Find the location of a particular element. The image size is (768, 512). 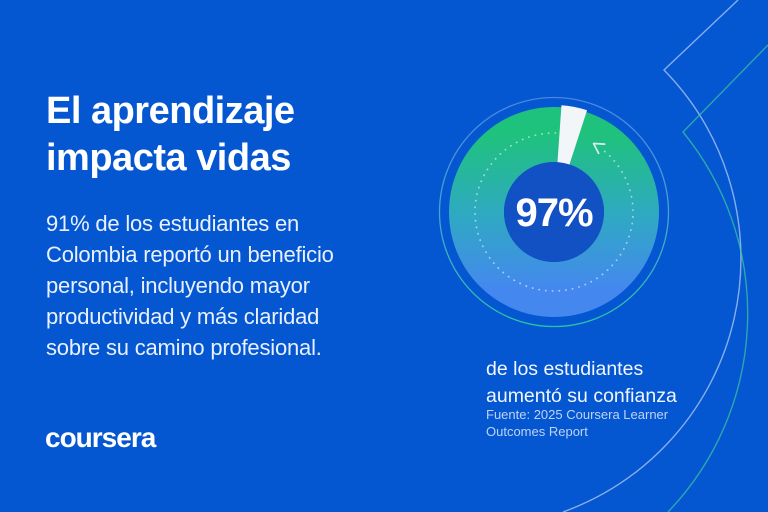

donut-gap-slice is located at coordinates (572, 138).